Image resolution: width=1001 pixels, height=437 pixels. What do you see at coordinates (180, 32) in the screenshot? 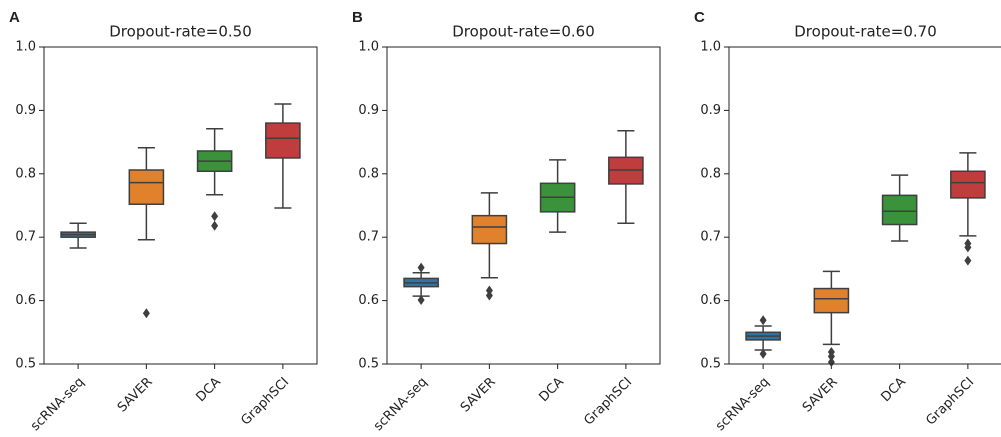
I see `chart-title: Dropout-rate=0.50` at bounding box center [180, 32].